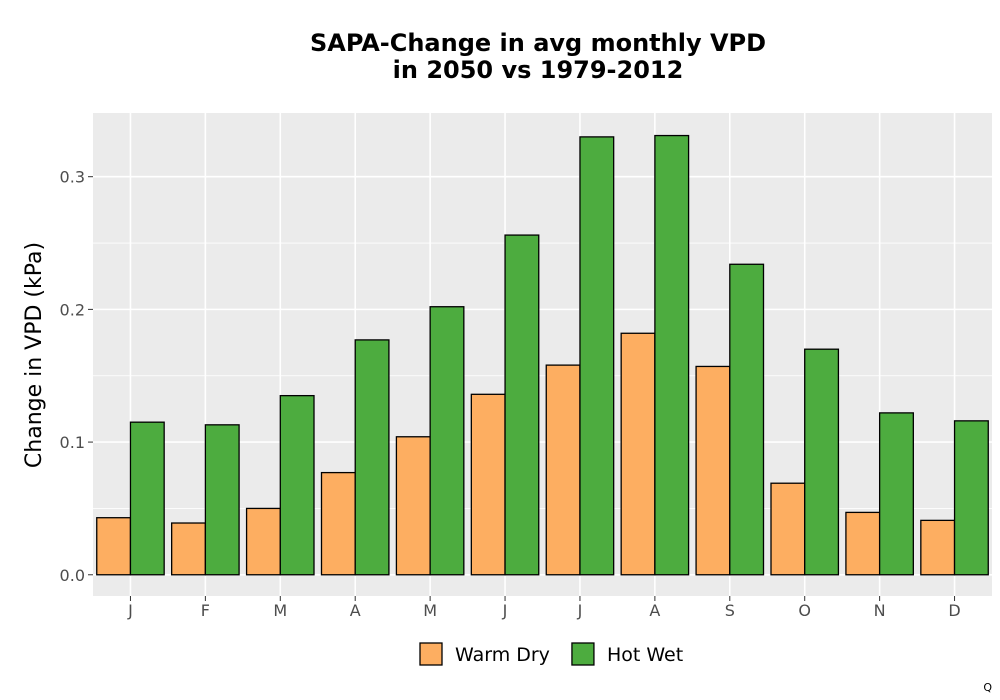 Image resolution: width=1000 pixels, height=700 pixels. What do you see at coordinates (72, 177) in the screenshot?
I see `y-tick-label: 0.3` at bounding box center [72, 177].